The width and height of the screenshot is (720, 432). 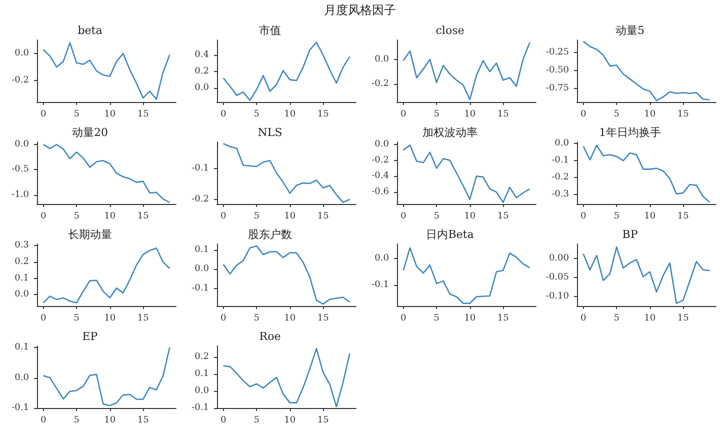 What do you see at coordinates (202, 55) in the screenshot?
I see `y-tick-label: 0.4` at bounding box center [202, 55].